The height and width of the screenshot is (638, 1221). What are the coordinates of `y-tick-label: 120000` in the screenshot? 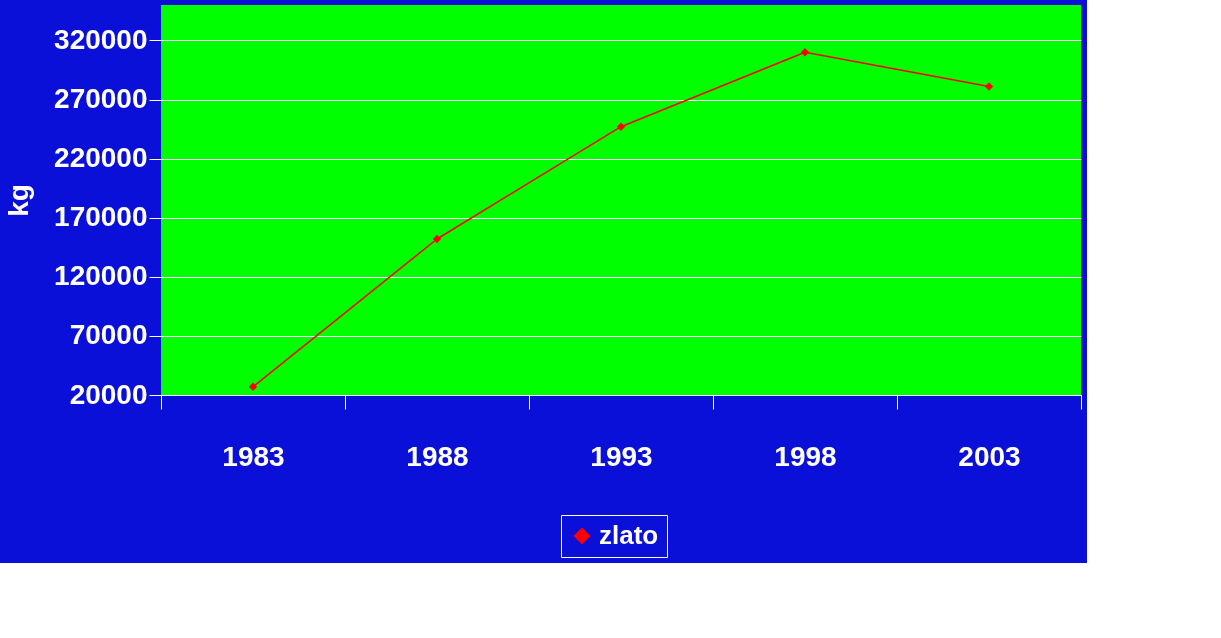 It's located at (101, 276).